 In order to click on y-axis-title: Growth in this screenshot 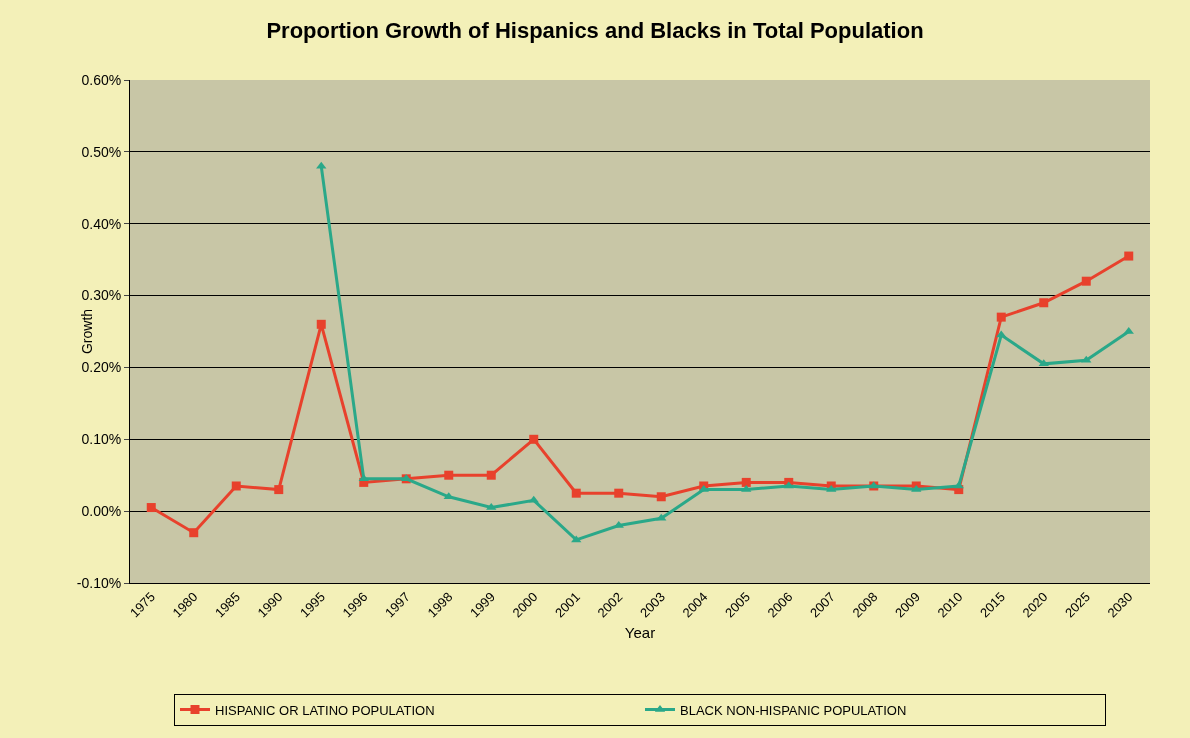, I will do `click(87, 331)`.